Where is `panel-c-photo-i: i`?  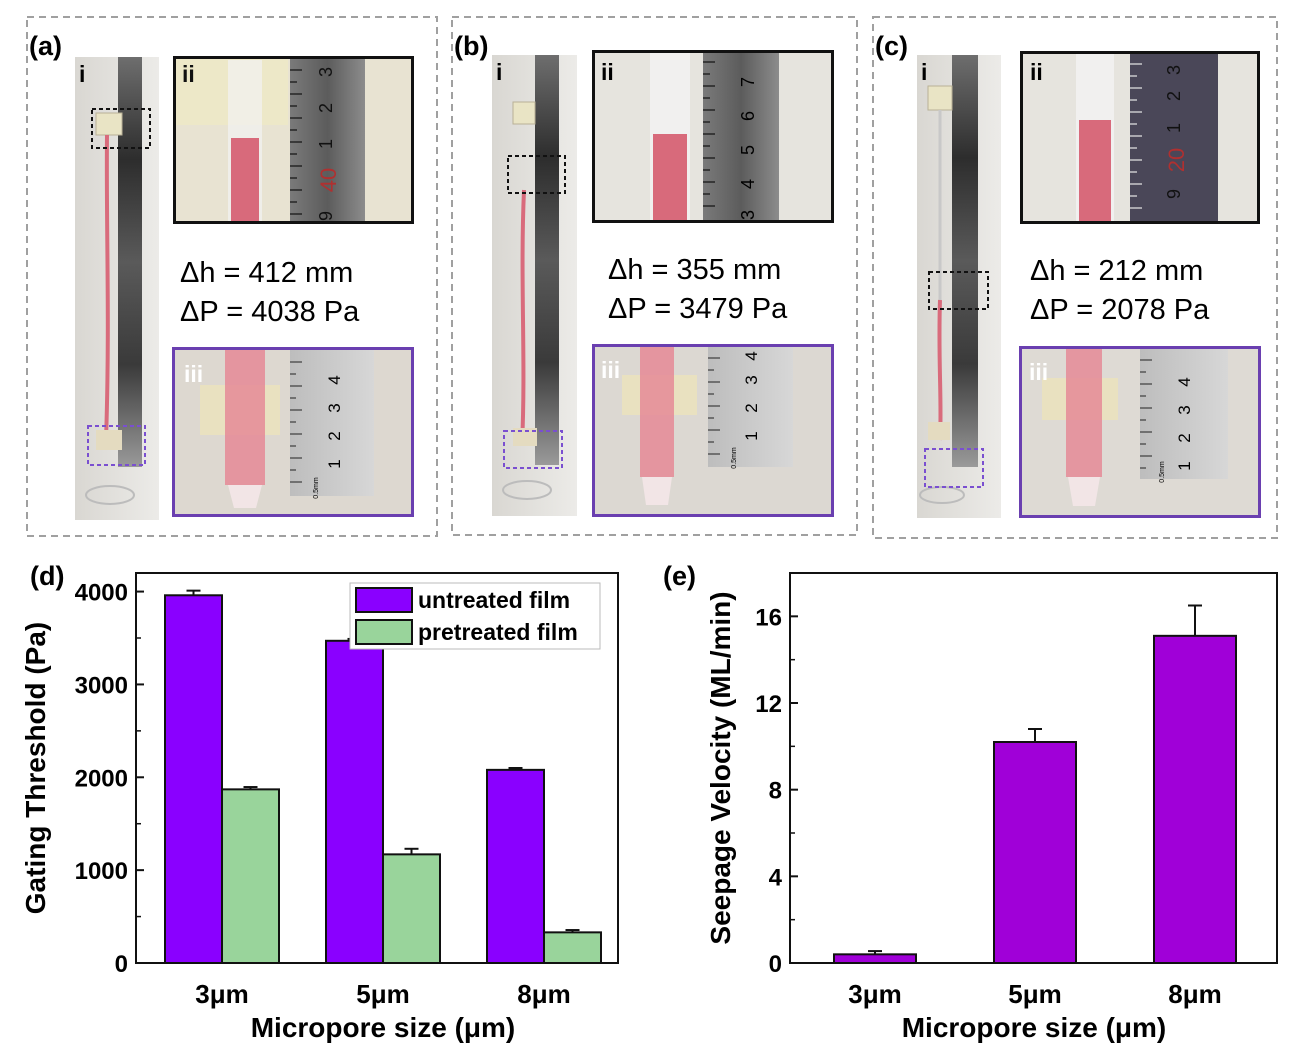
panel-c-photo-i: i is located at coordinates (959, 286).